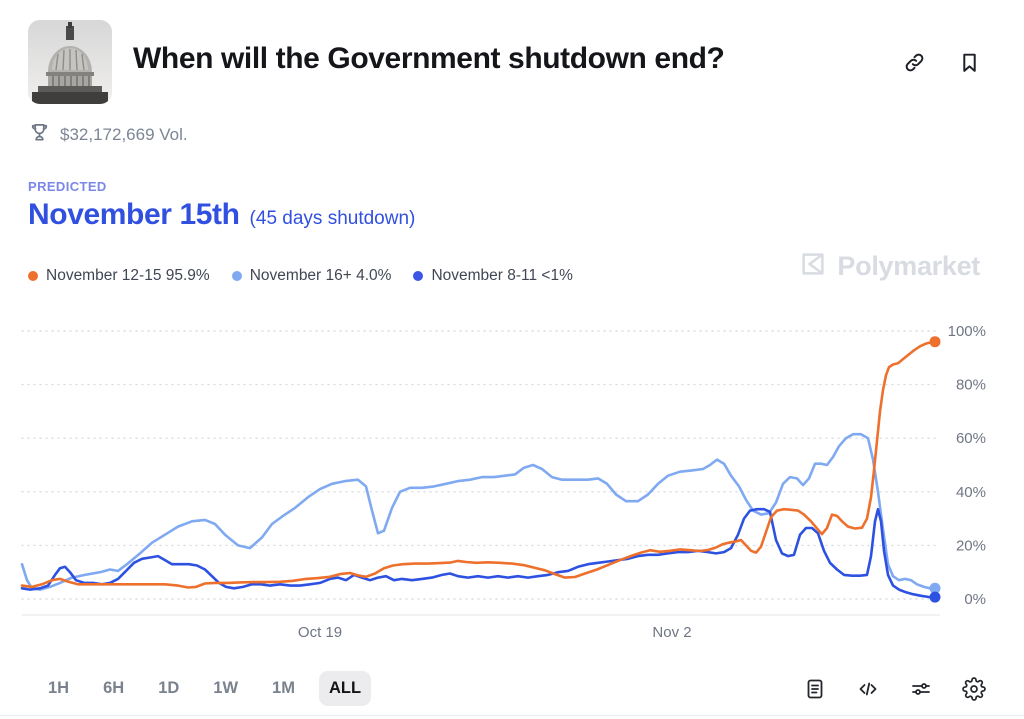 The image size is (1024, 719). Describe the element at coordinates (868, 693) in the screenshot. I see `code-icon` at that location.